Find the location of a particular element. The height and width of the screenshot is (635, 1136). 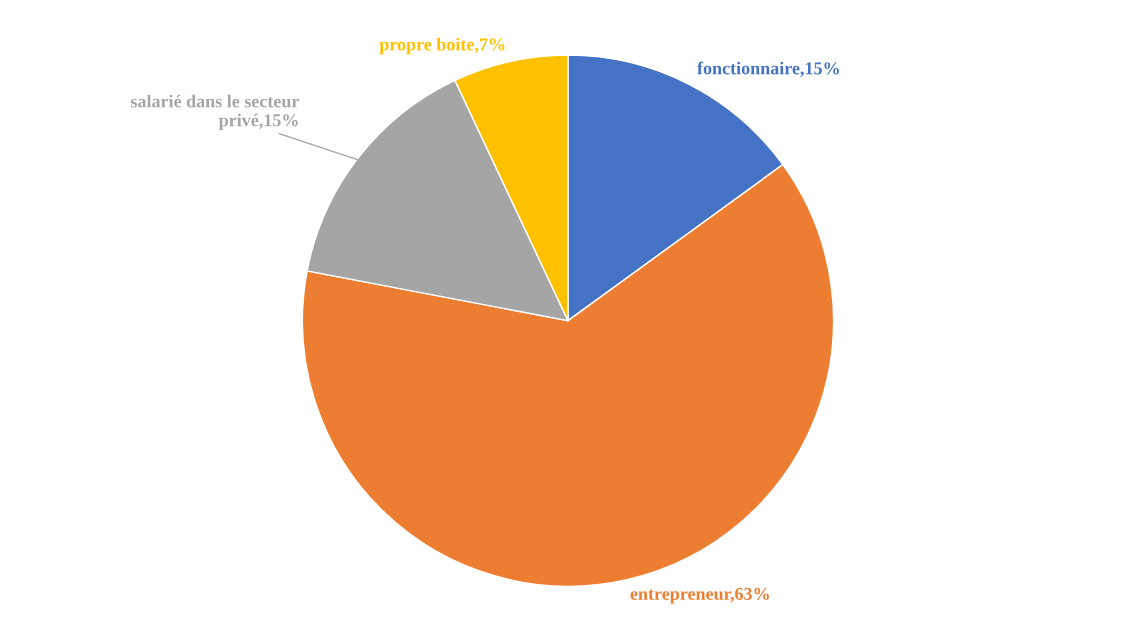

slice-label: propre boite,7% is located at coordinates (442, 46).